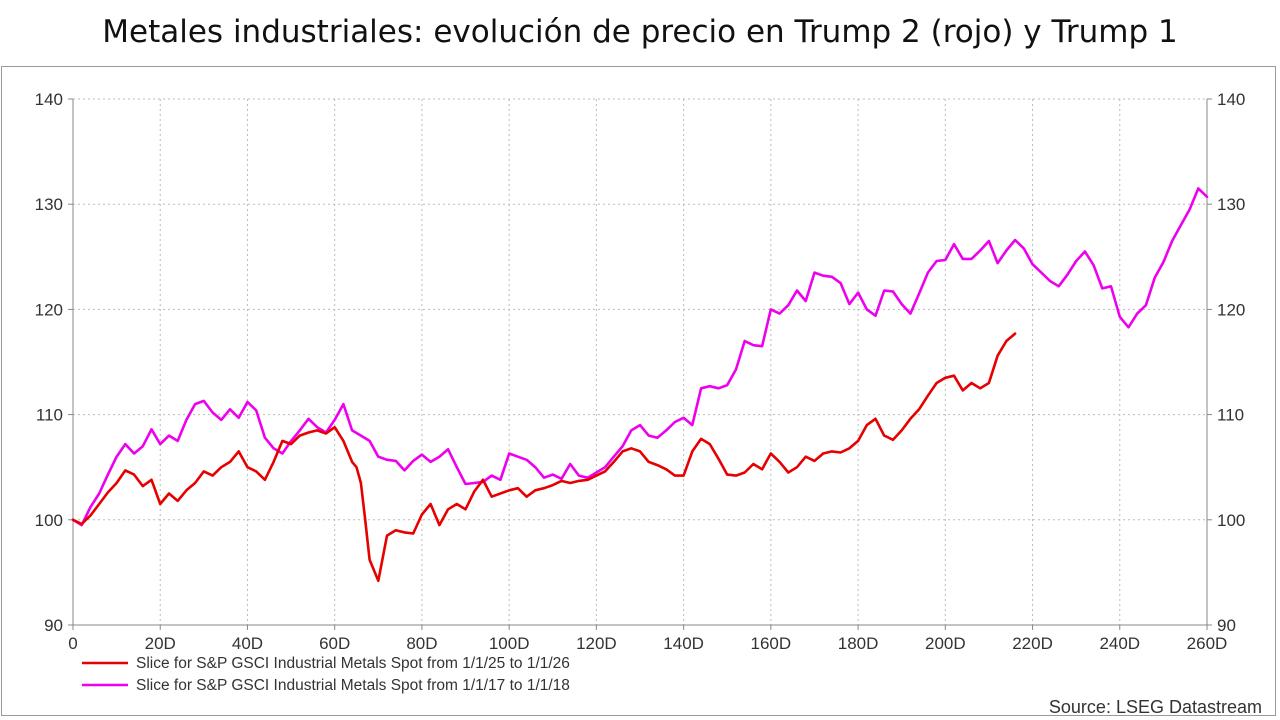 Image resolution: width=1280 pixels, height=720 pixels. What do you see at coordinates (247, 643) in the screenshot?
I see `x-tick-label: 40D` at bounding box center [247, 643].